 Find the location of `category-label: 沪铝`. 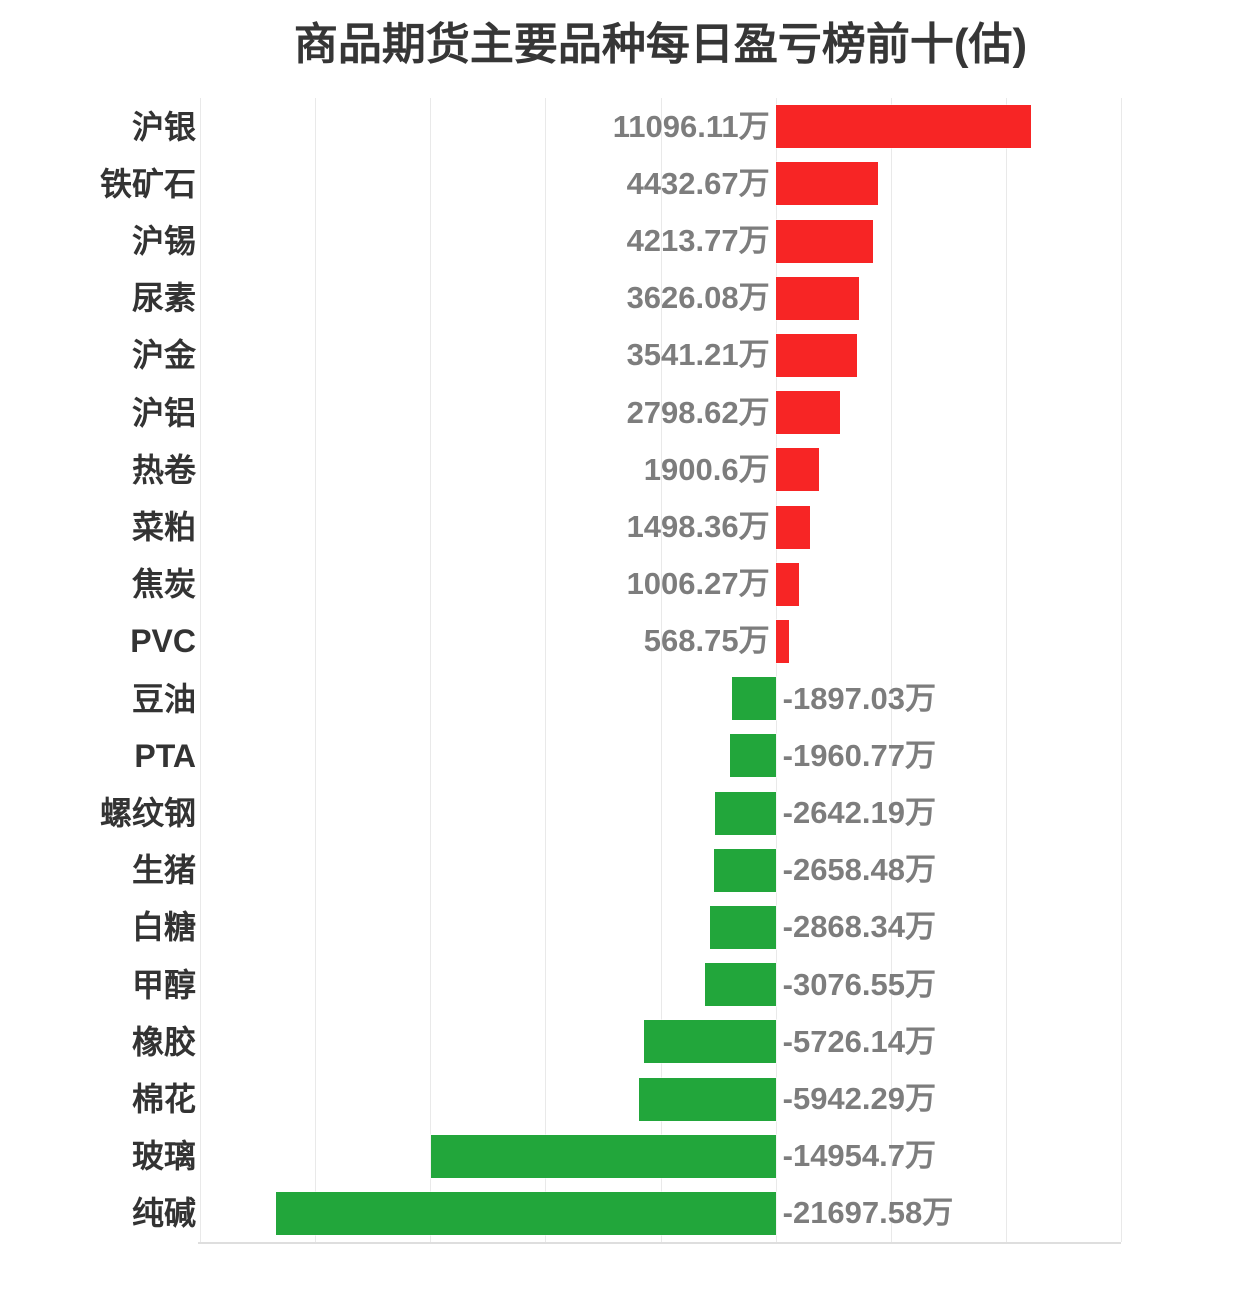

category-label: 沪铝 is located at coordinates (163, 412).